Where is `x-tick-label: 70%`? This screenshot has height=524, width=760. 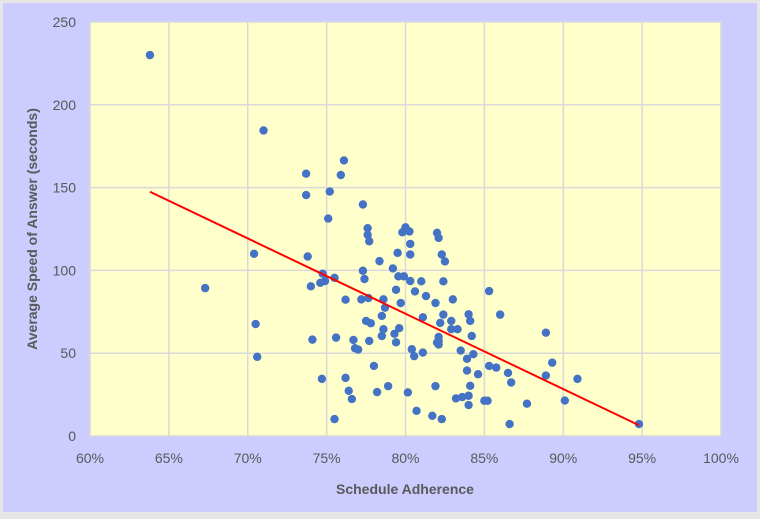
x-tick-label: 70% is located at coordinates (248, 458).